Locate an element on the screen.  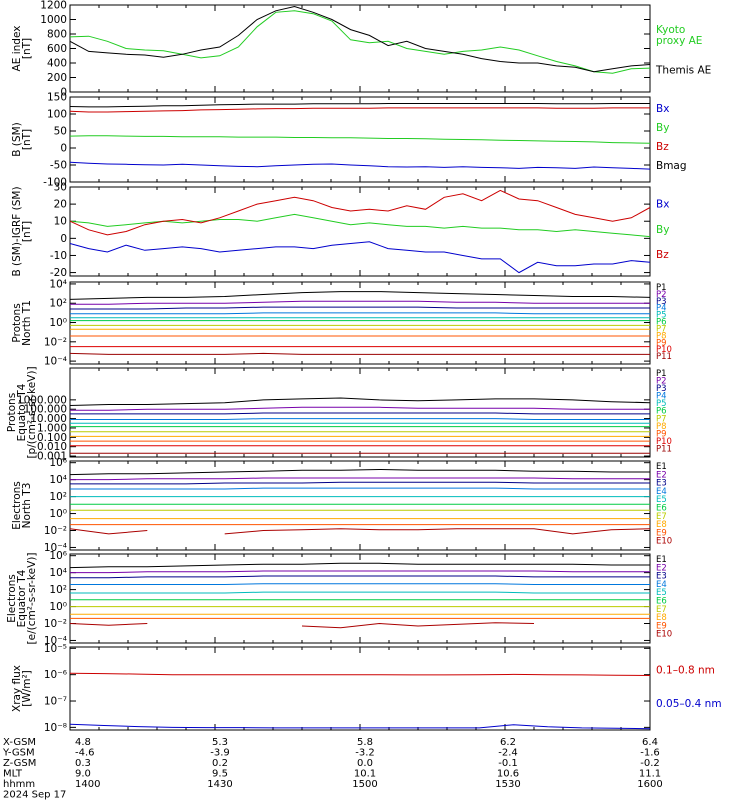
y-tick-label: 10⁻⁷ is located at coordinates (55, 702).